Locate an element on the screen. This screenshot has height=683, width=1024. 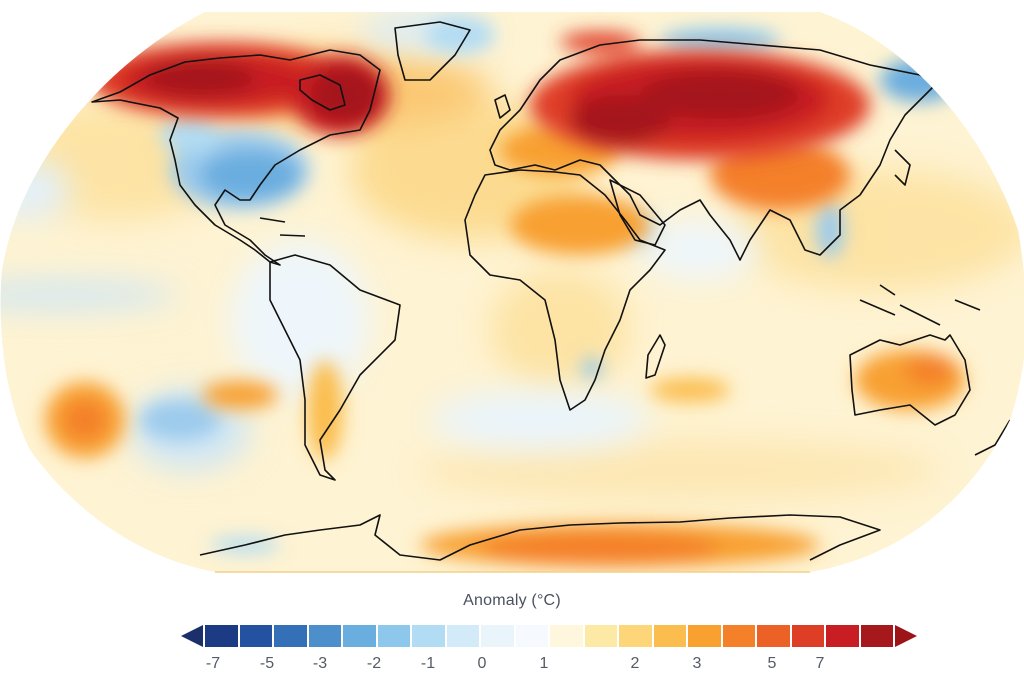
colorbar-under-arrow is located at coordinates (192, 636).